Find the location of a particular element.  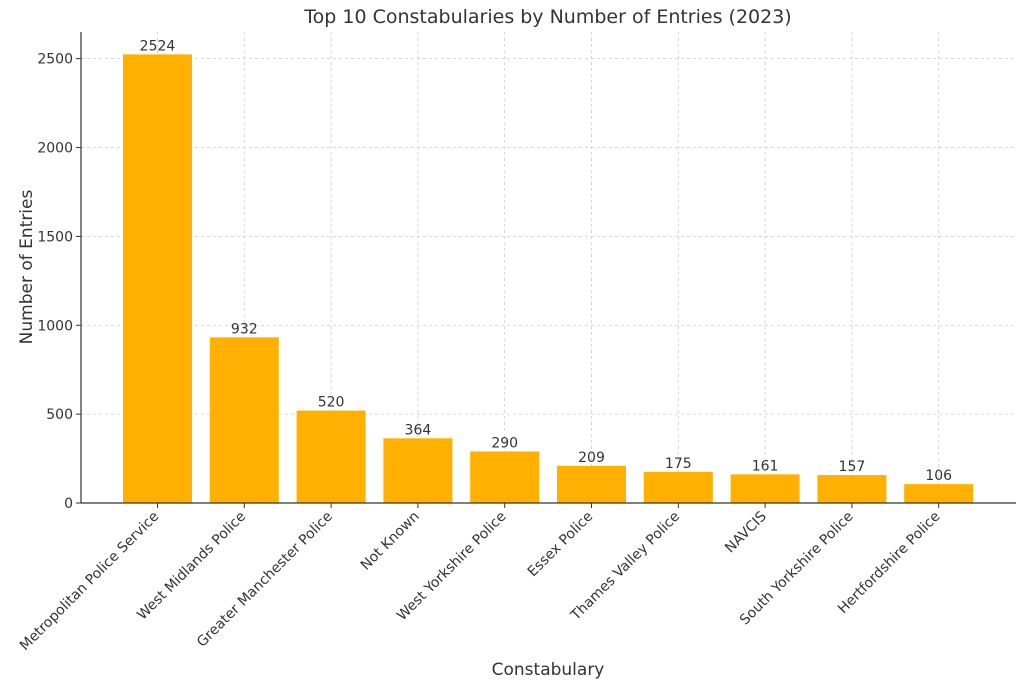

x-tick-label: Essex Police is located at coordinates (561, 545).